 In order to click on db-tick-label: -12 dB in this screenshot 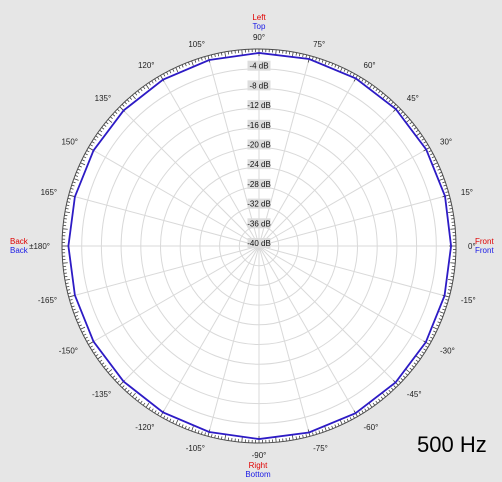, I will do `click(259, 105)`.